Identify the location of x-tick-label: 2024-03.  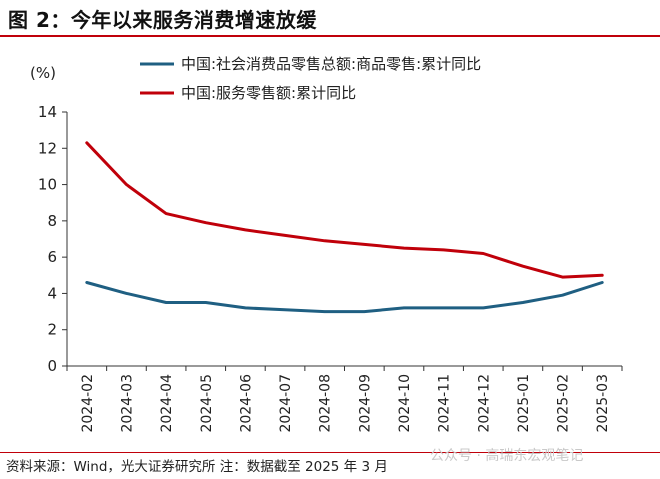
(127, 403).